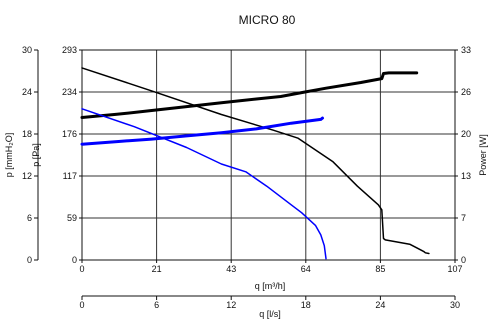  What do you see at coordinates (72, 218) in the screenshot?
I see `y-tick-label-pa: 59` at bounding box center [72, 218].